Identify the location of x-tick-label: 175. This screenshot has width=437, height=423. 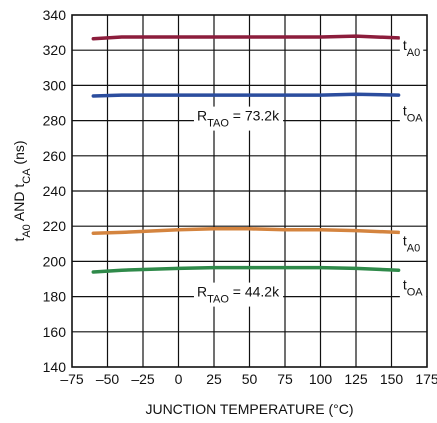
(426, 379).